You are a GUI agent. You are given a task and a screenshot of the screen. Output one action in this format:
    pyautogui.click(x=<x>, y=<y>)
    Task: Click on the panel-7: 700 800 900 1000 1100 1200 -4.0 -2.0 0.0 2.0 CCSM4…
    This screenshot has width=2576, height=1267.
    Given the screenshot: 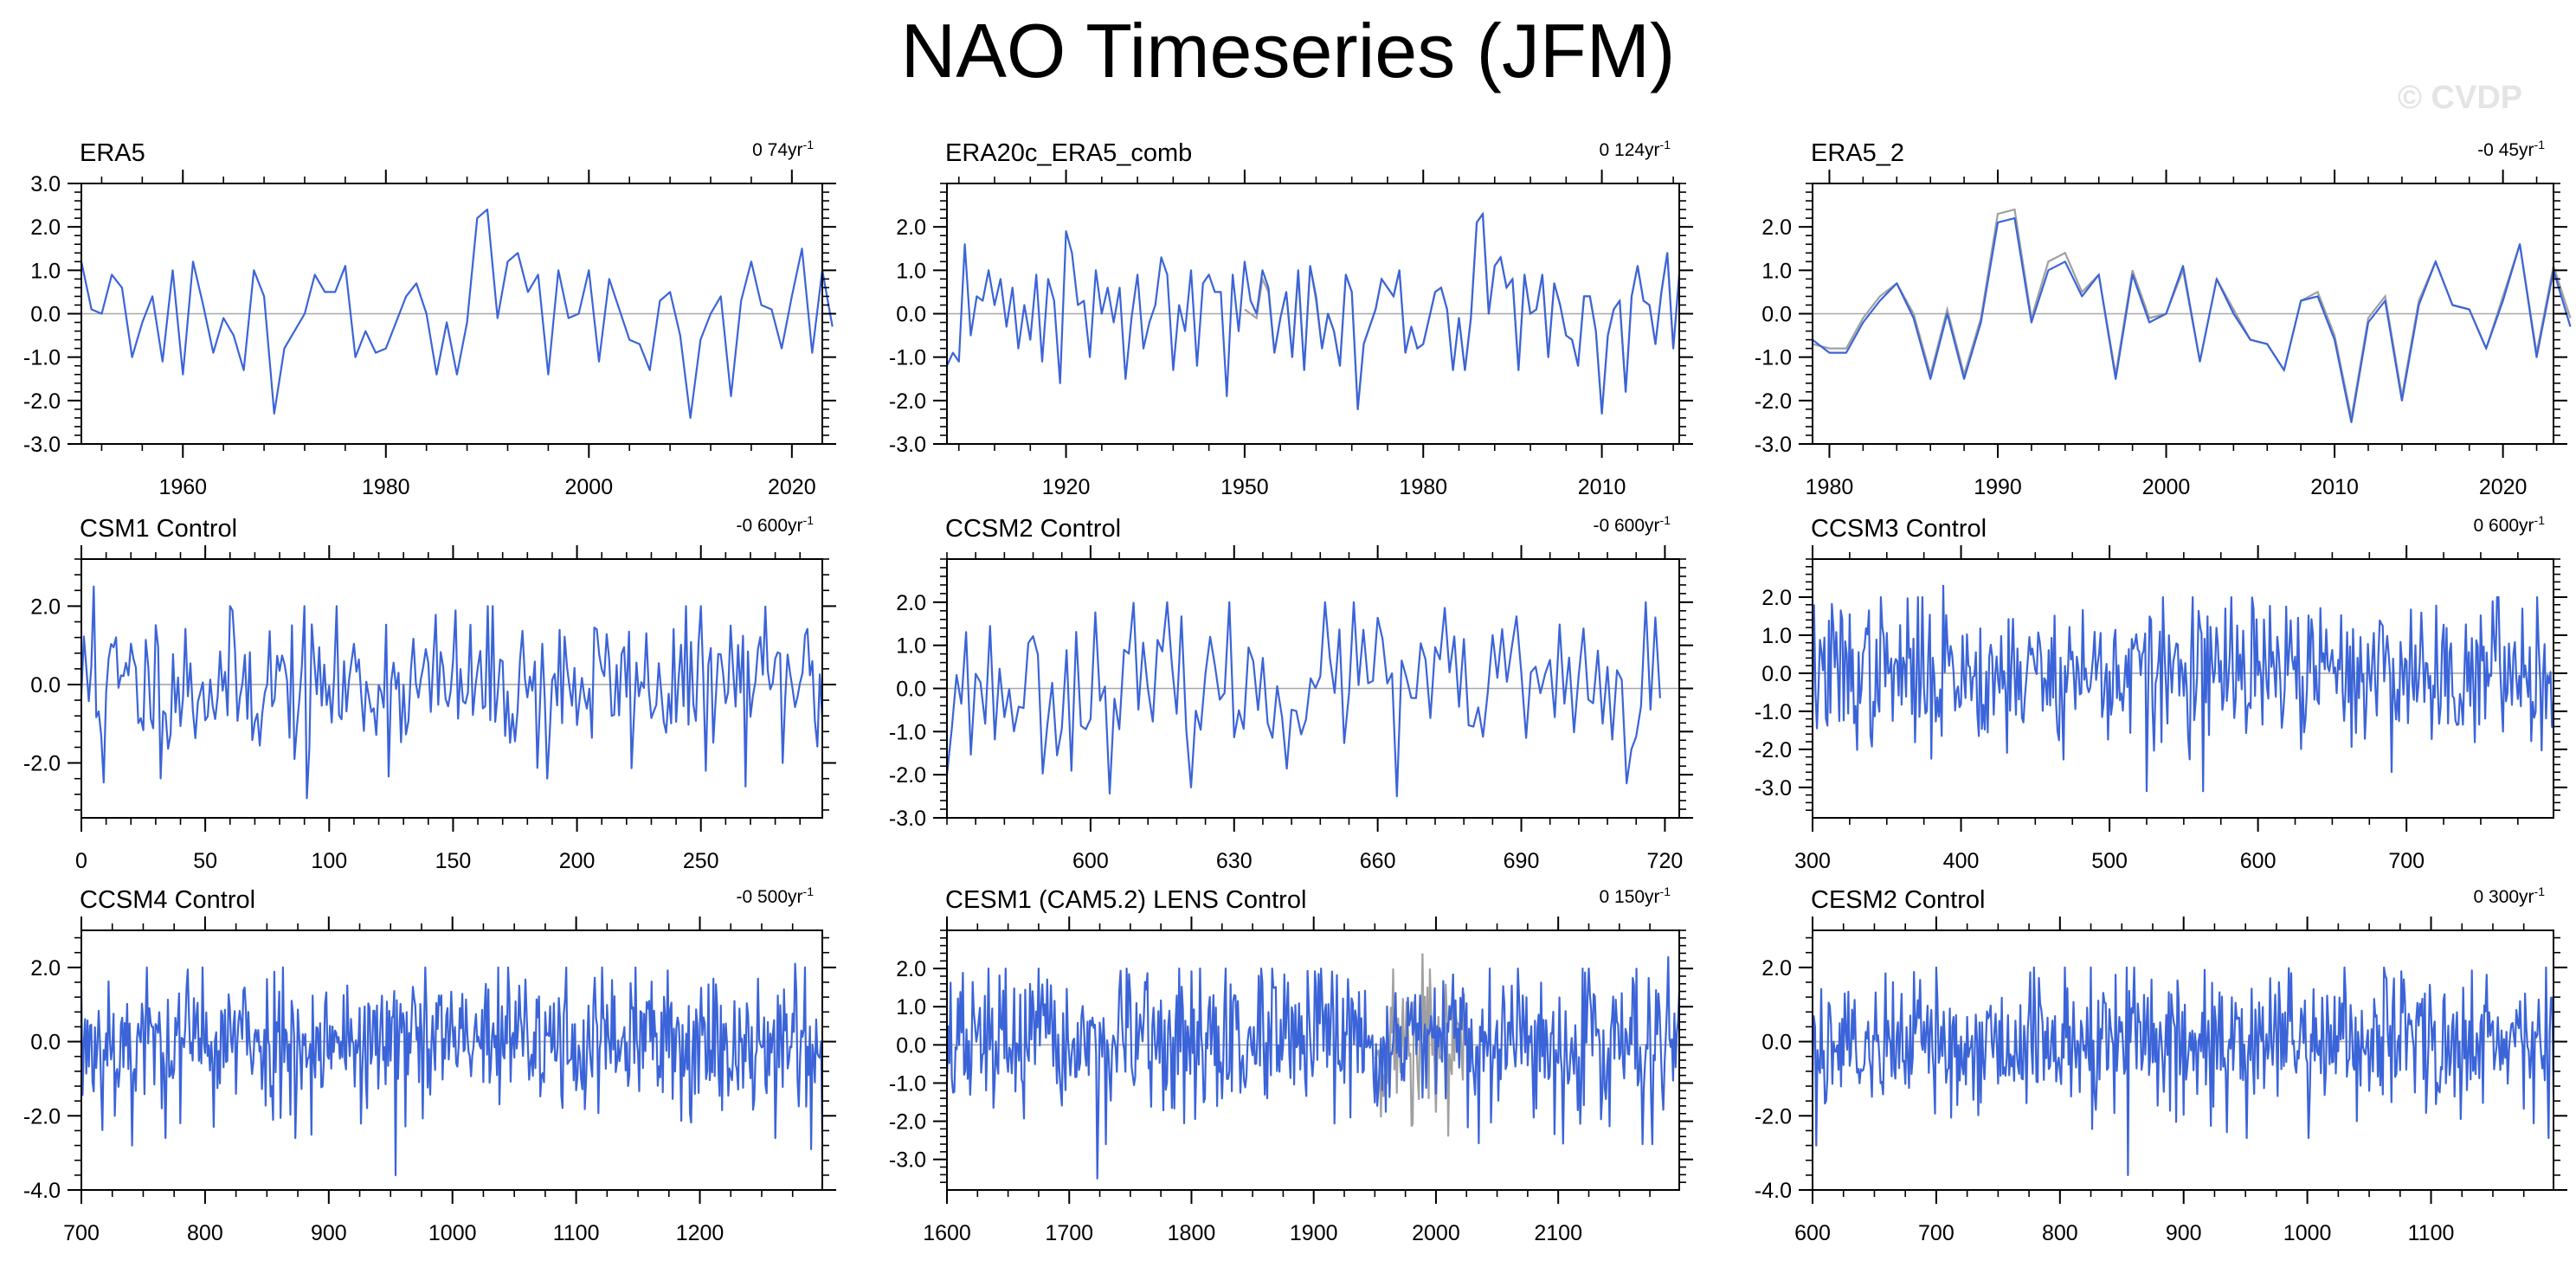 What is the action you would take?
    pyautogui.click(x=429, y=1064)
    